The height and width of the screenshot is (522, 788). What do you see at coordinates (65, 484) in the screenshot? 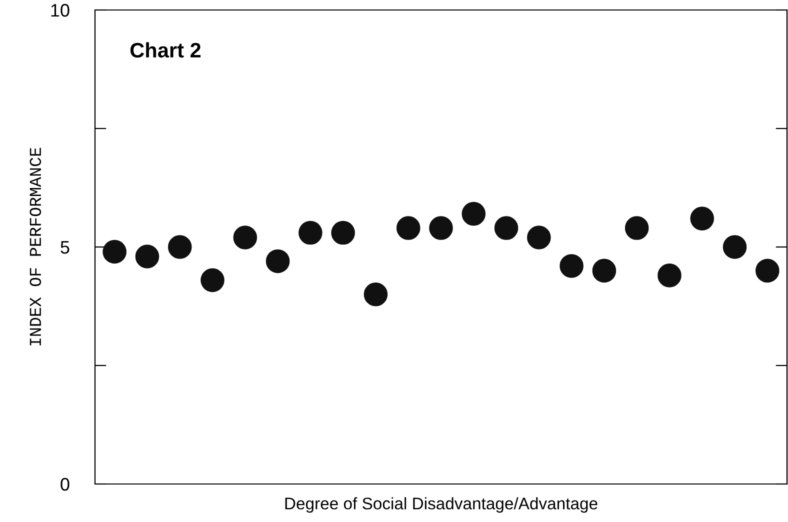
I see `y-tick-label: 0` at bounding box center [65, 484].